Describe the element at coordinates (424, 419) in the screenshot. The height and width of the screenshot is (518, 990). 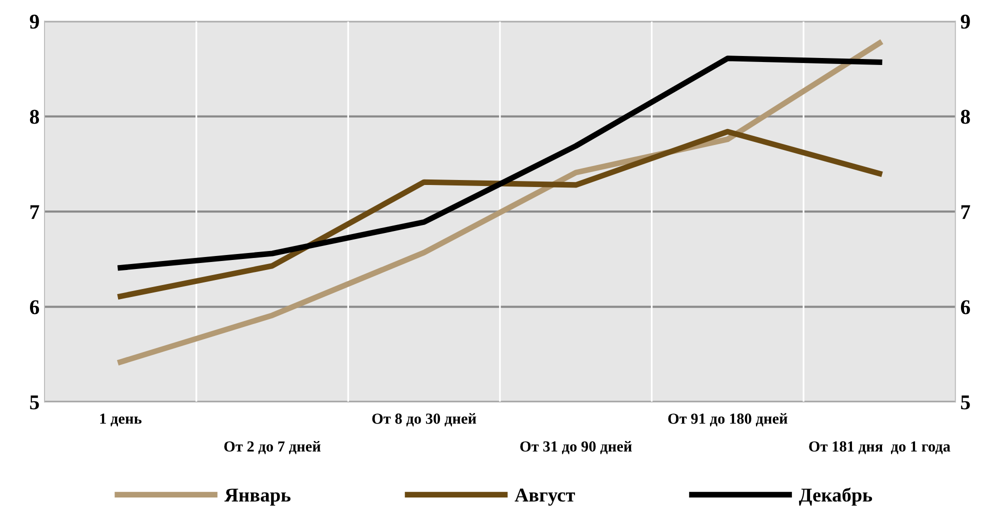
I see `x-tick-label: От 8 до 30 дней` at that location.